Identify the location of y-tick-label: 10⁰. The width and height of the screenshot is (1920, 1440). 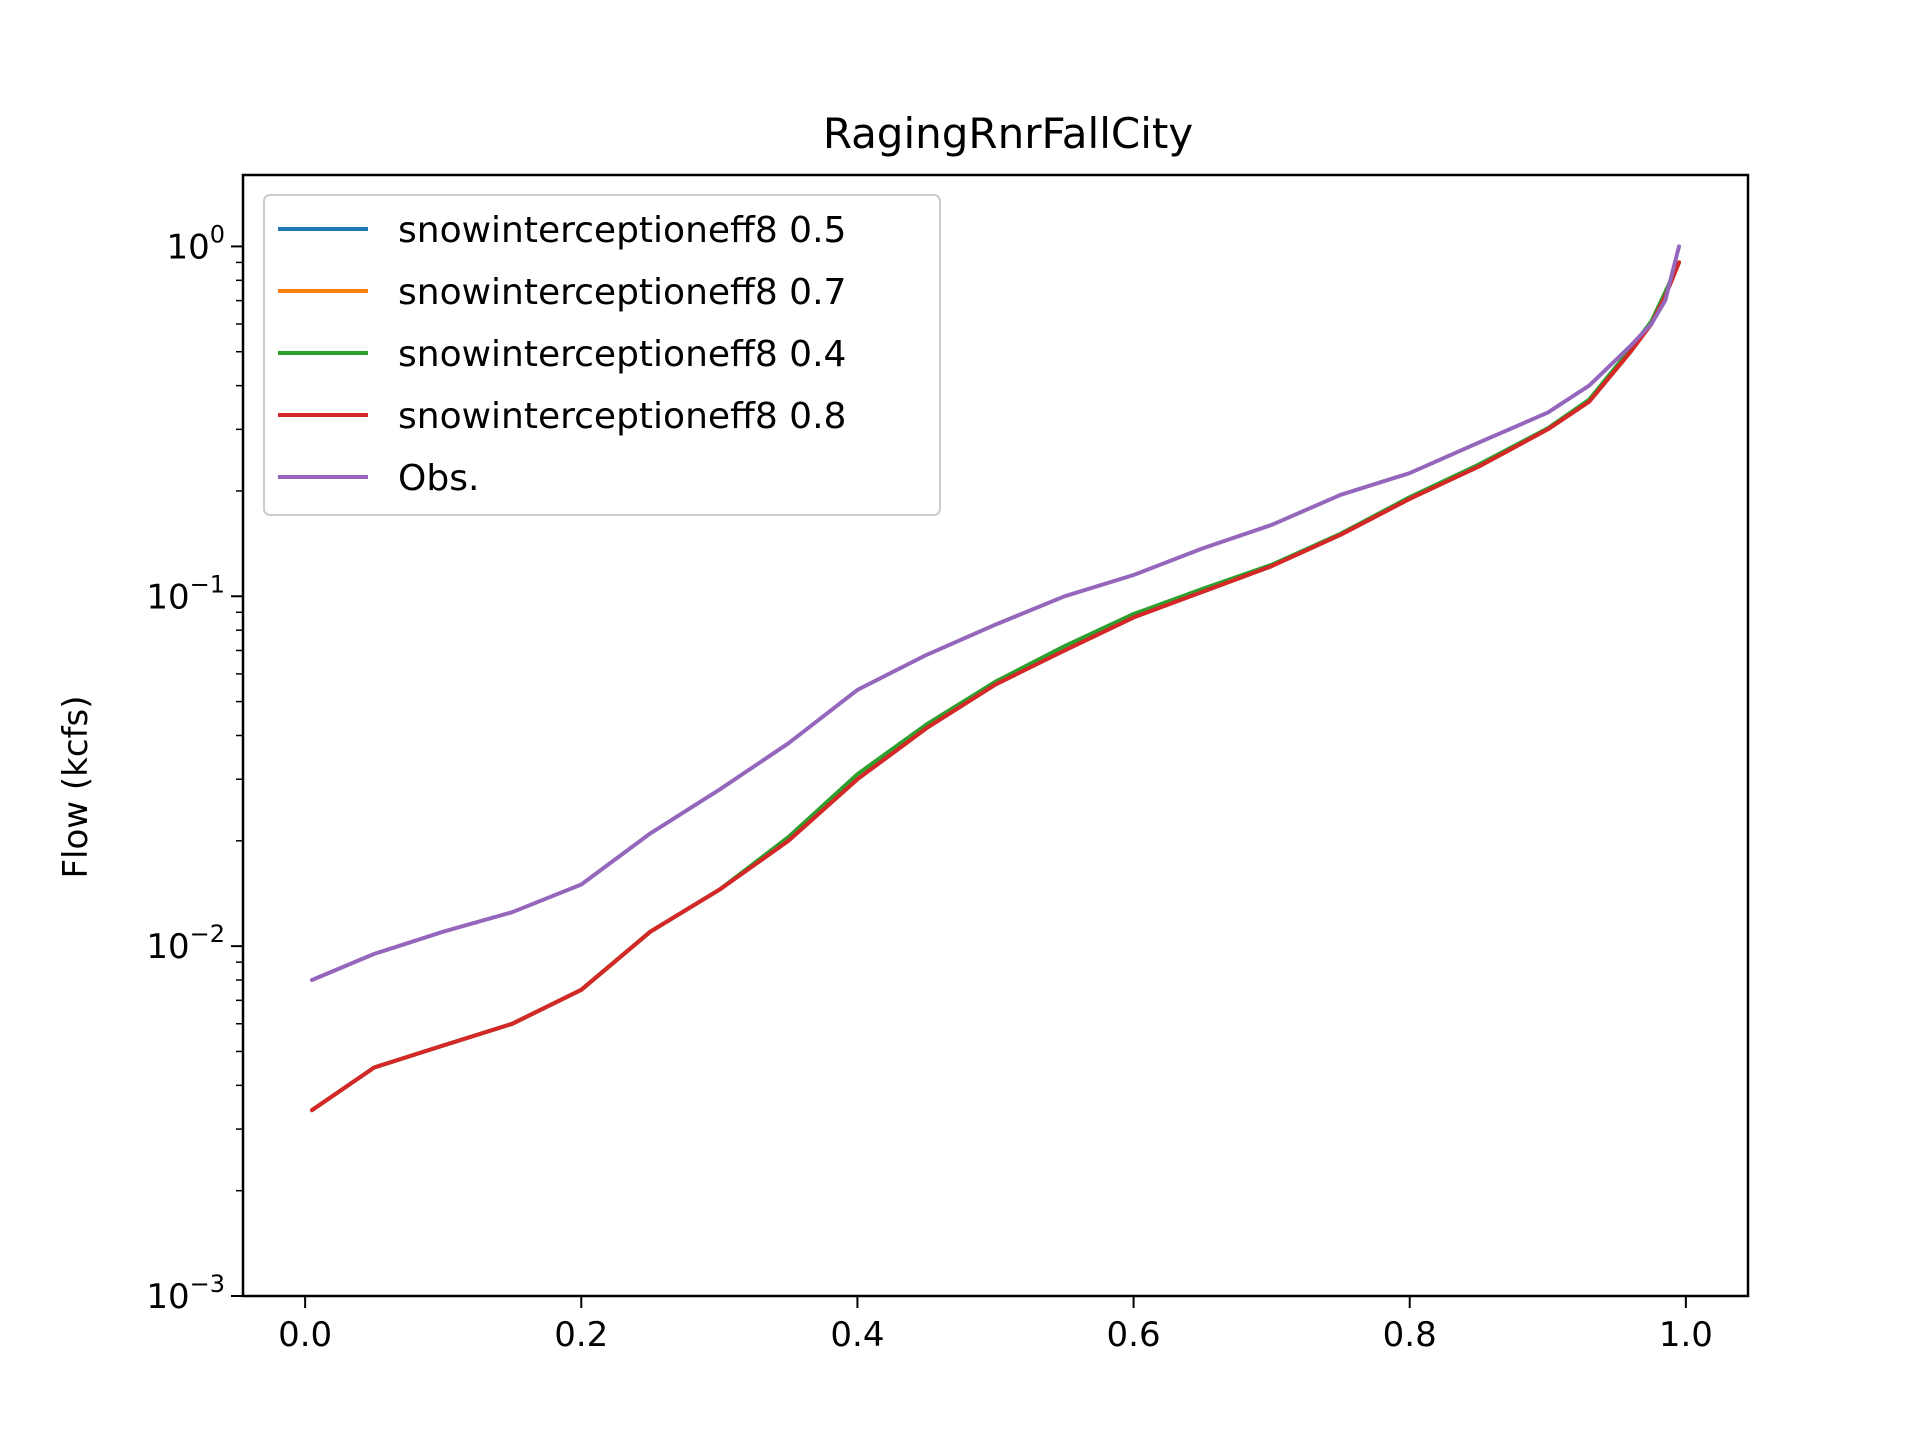
(195, 243).